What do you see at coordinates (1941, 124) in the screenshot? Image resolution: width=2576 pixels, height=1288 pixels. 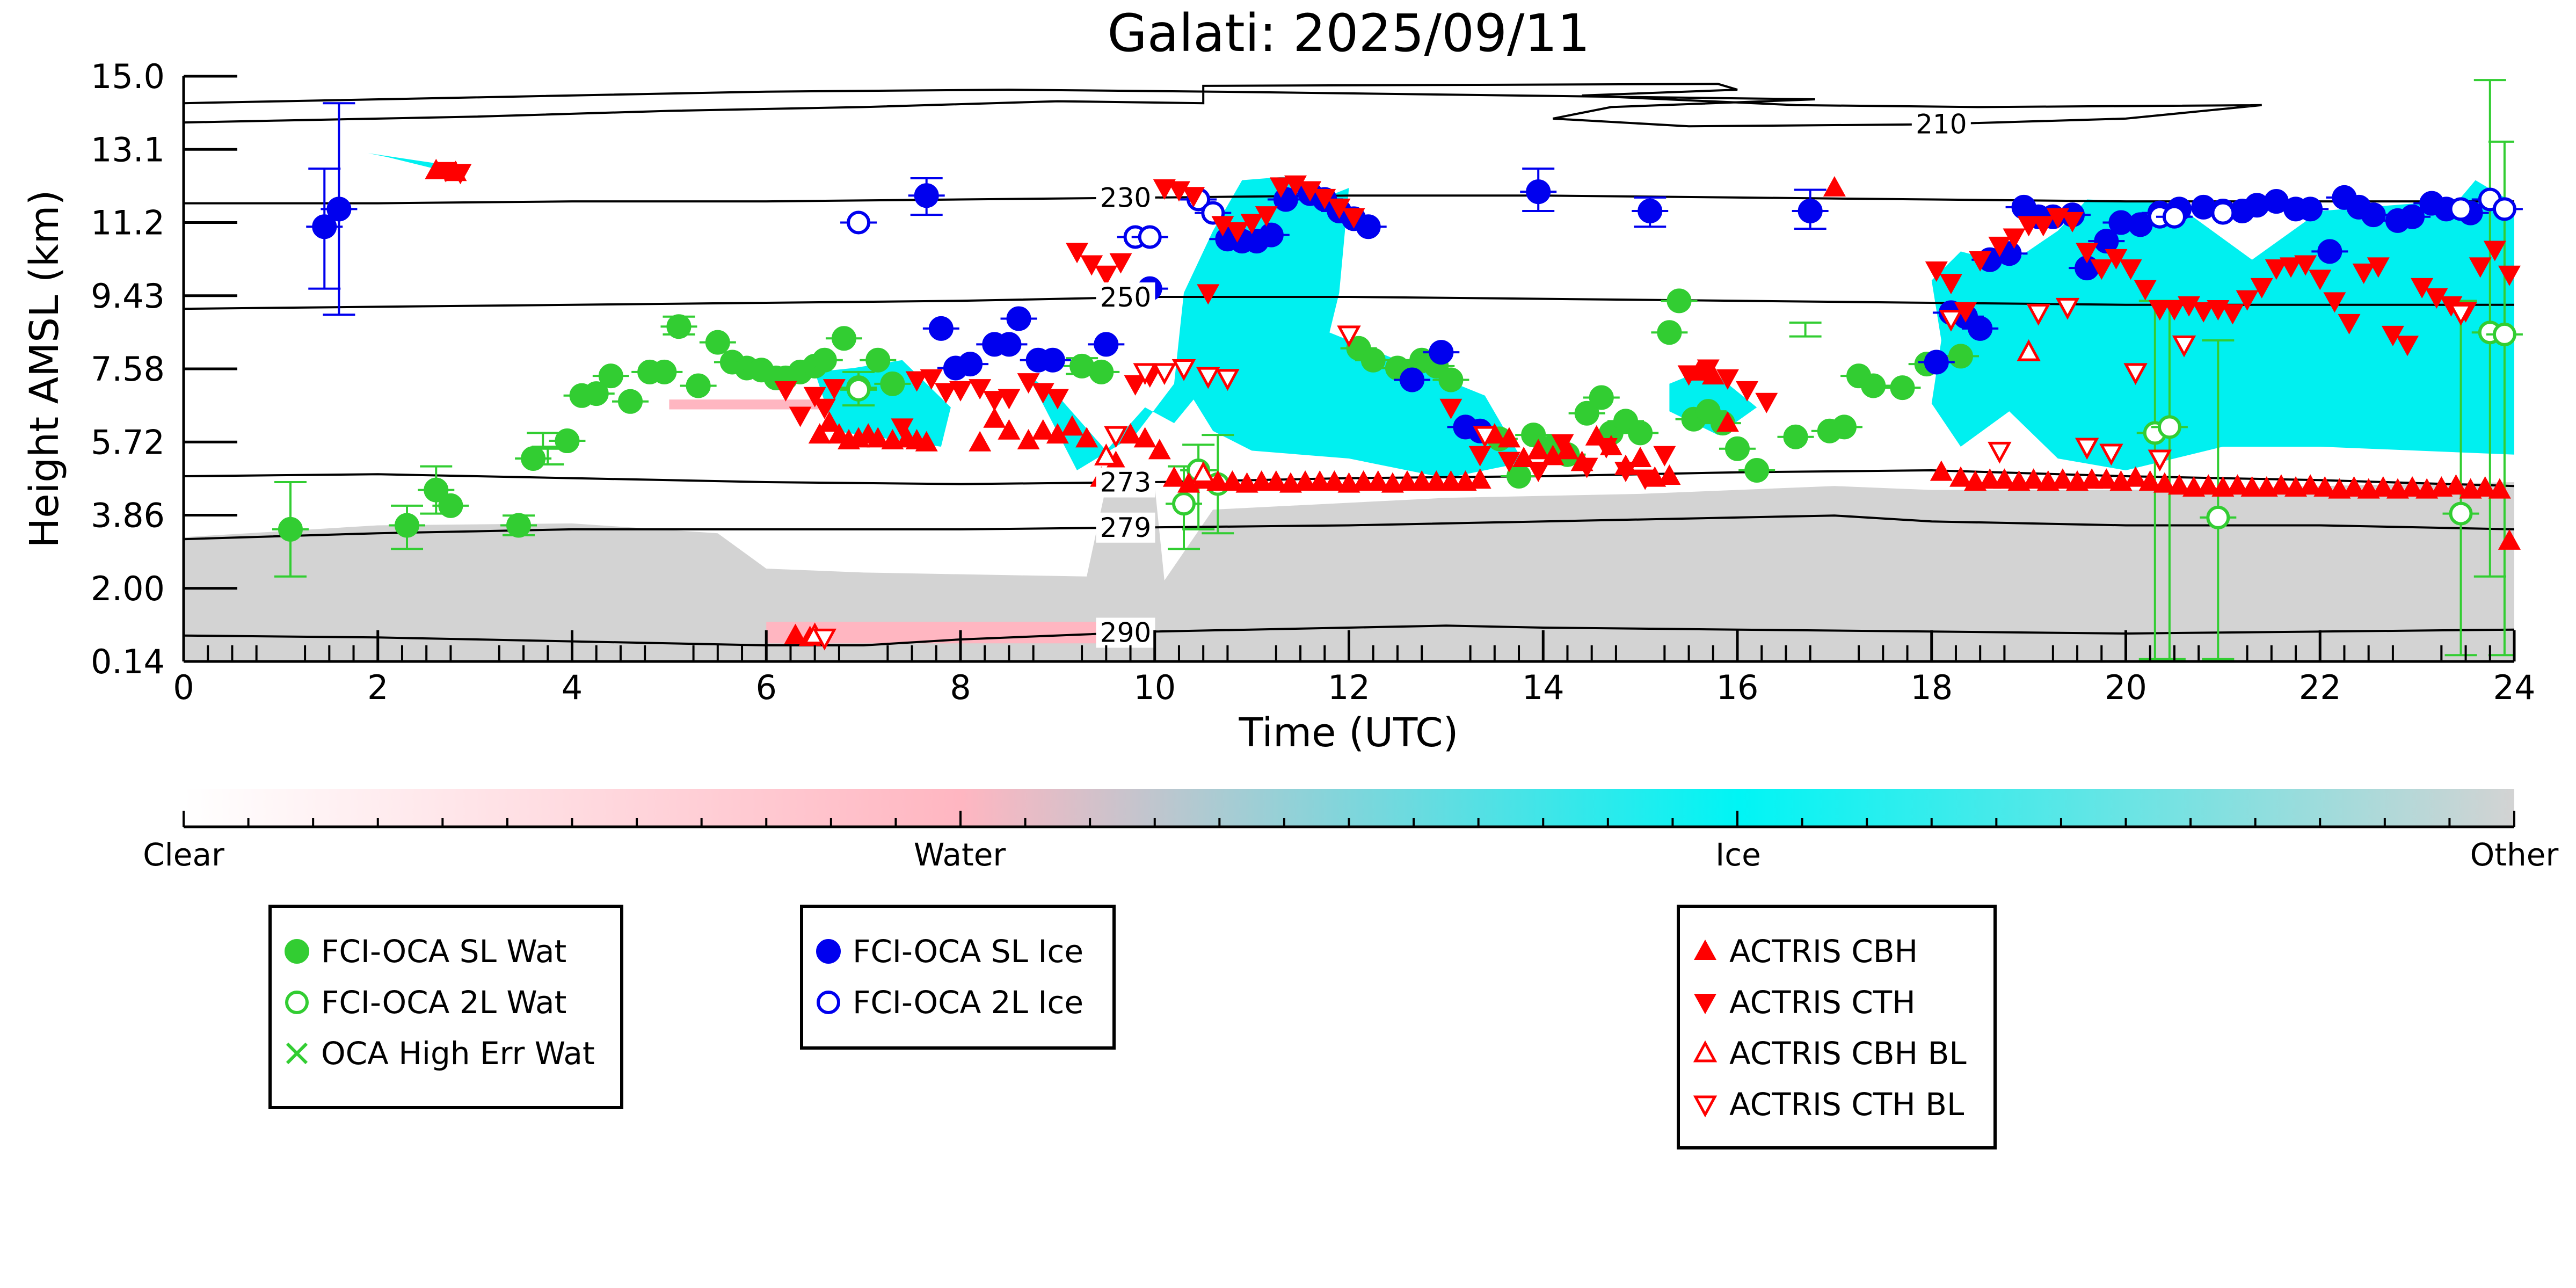 I see `contour-label: 210` at bounding box center [1941, 124].